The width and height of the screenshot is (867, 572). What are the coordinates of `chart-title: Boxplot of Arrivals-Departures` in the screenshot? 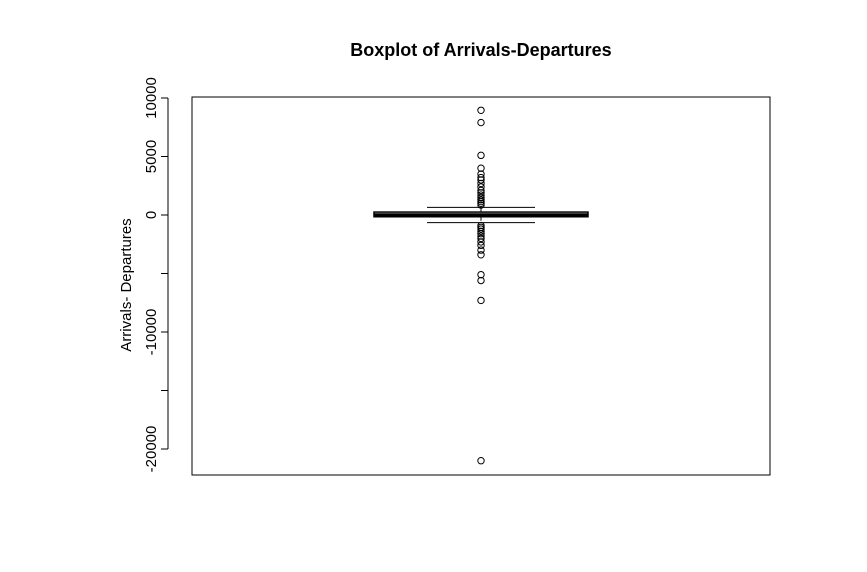 It's located at (480, 50).